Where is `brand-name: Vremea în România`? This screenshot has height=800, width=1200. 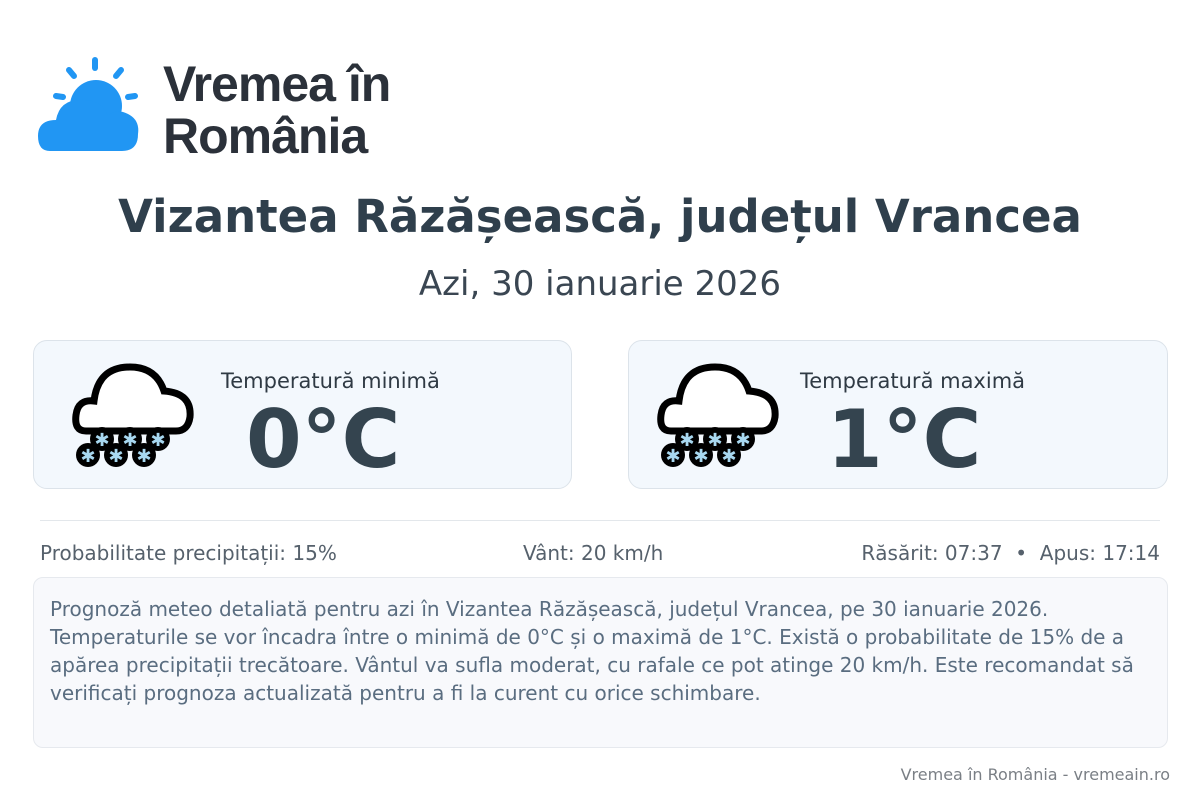
brand-name: Vremea în România is located at coordinates (277, 110).